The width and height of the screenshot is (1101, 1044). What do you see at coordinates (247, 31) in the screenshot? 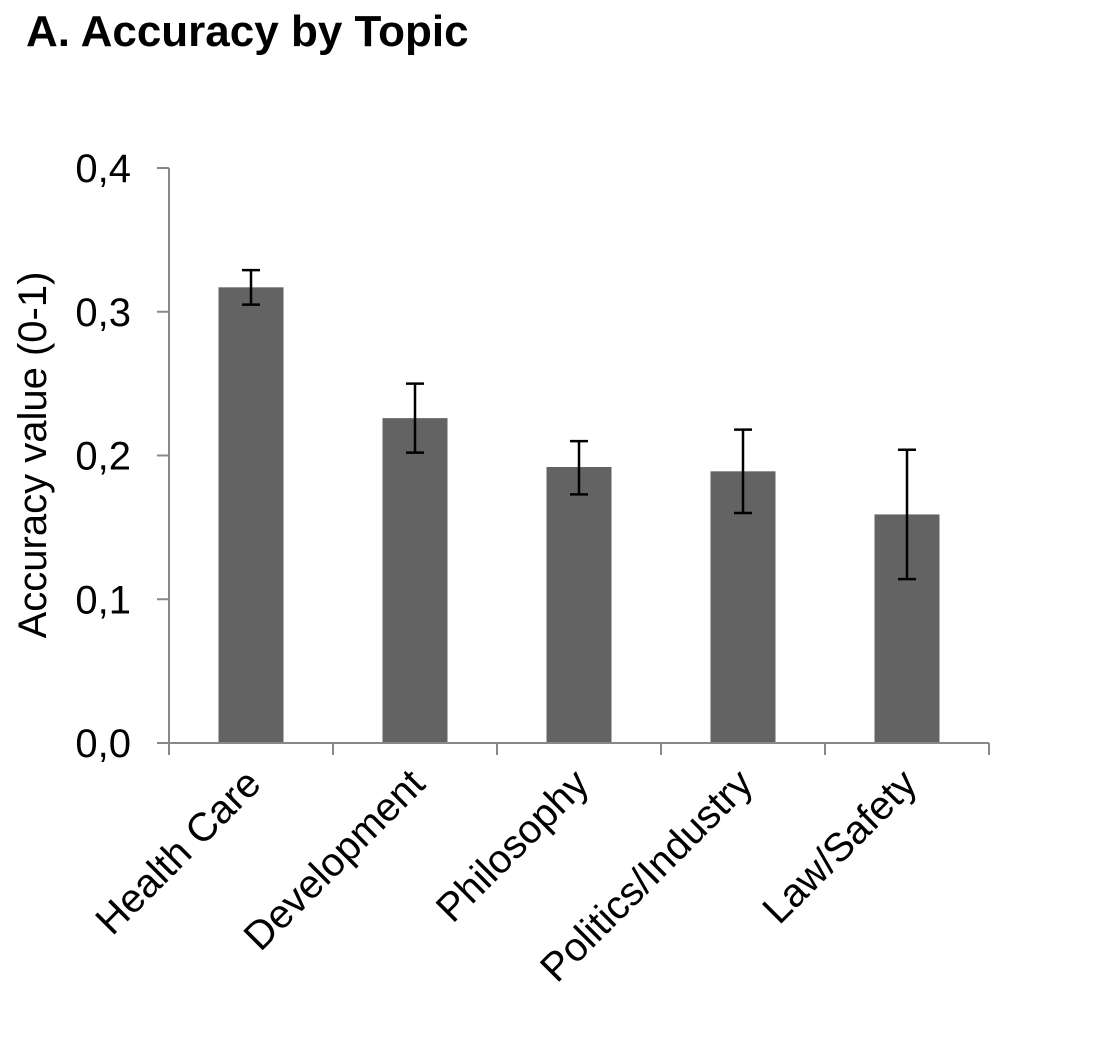
I see `chart-title: A. Accuracy by Topic` at bounding box center [247, 31].